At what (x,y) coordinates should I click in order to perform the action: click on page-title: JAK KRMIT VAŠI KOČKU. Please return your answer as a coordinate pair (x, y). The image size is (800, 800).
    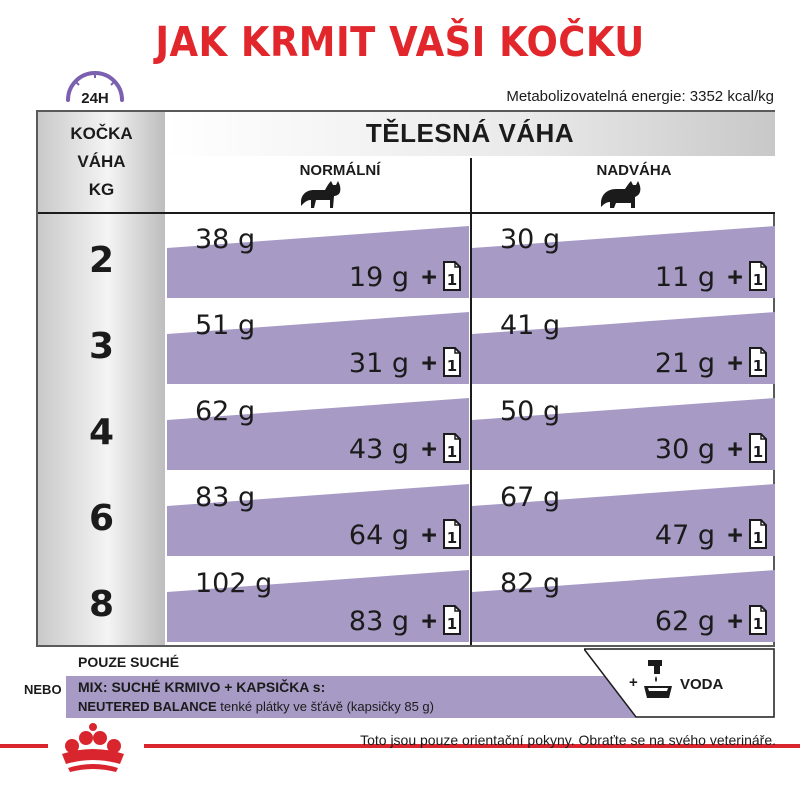
    Looking at the image, I should click on (400, 42).